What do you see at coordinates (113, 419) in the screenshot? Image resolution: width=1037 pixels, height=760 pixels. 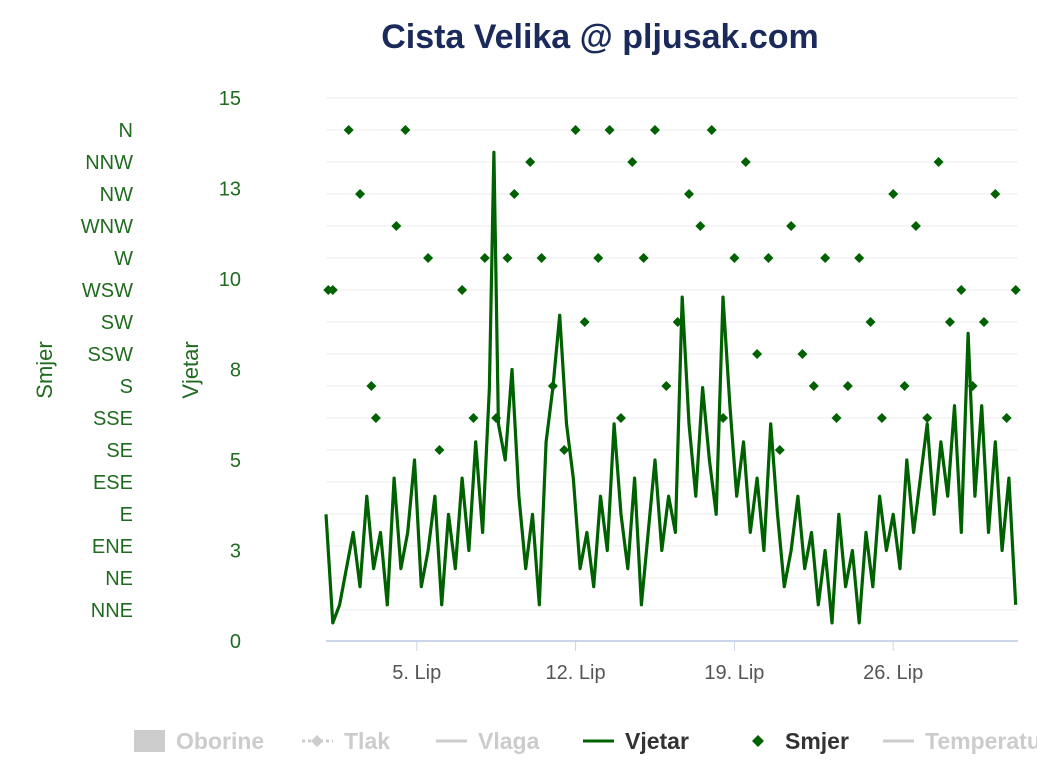 I see `direction-tick-label: SSE` at bounding box center [113, 419].